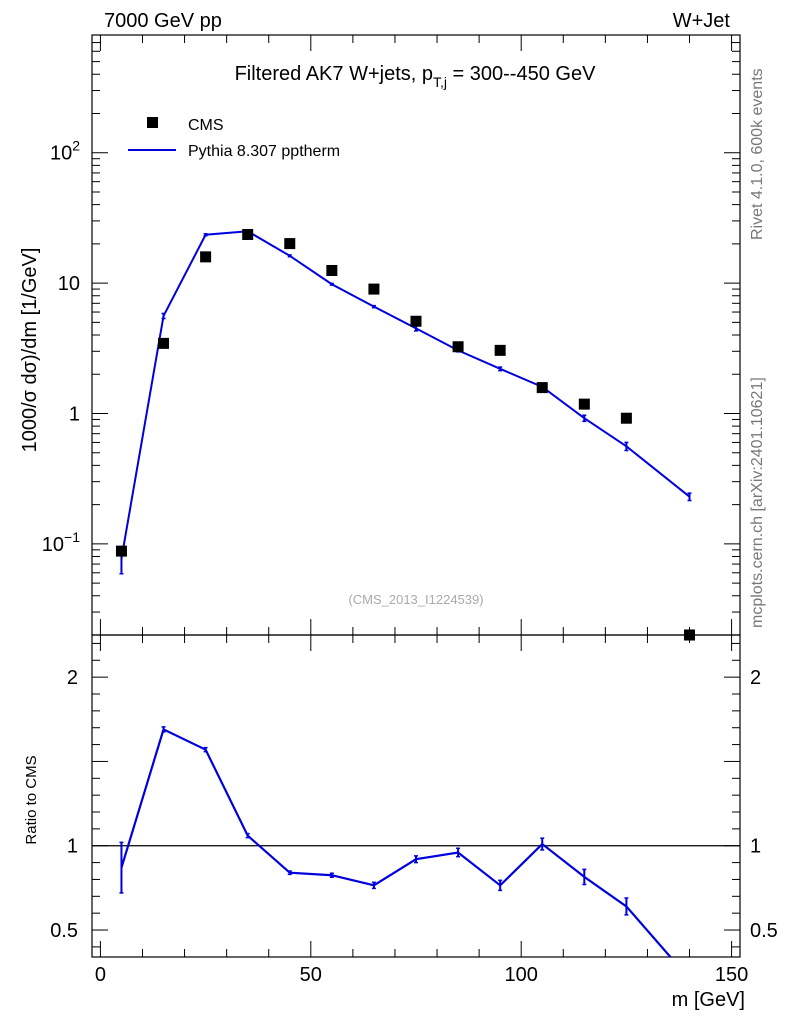 The height and width of the screenshot is (1024, 786). I want to click on main-y-tick-label: 10⁻¹, so click(61, 542).